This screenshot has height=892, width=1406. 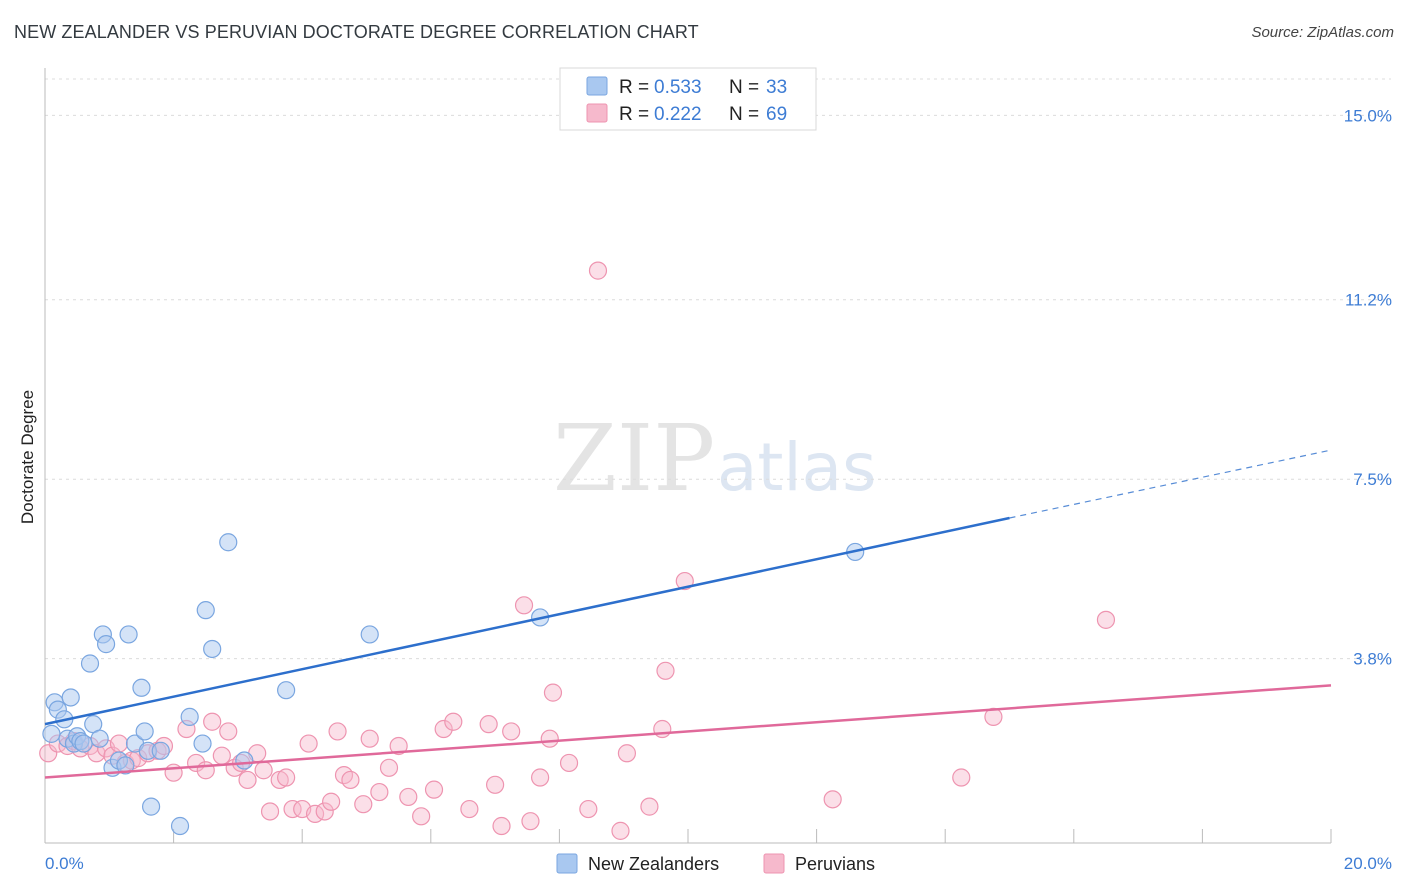 What do you see at coordinates (567, 863) in the screenshot?
I see `bottom-legend-swatch-new-zealanders` at bounding box center [567, 863].